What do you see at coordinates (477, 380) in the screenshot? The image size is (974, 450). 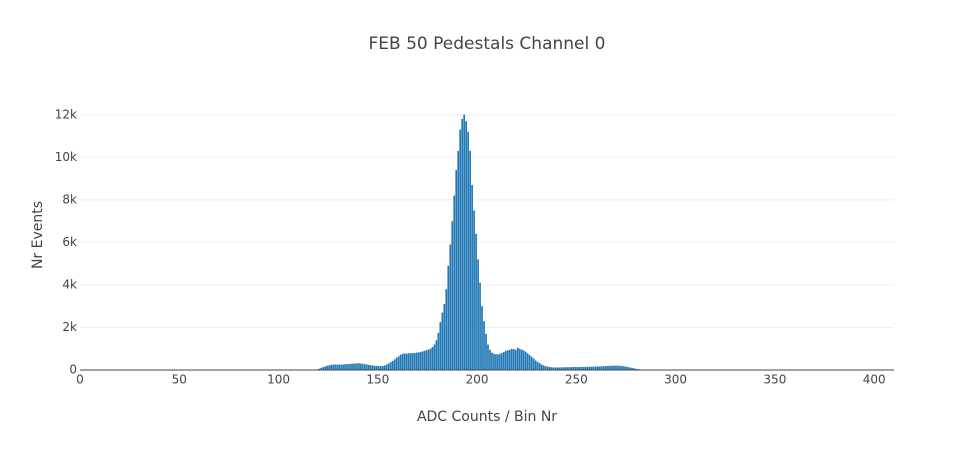 I see `x-tick-label: 200` at bounding box center [477, 380].